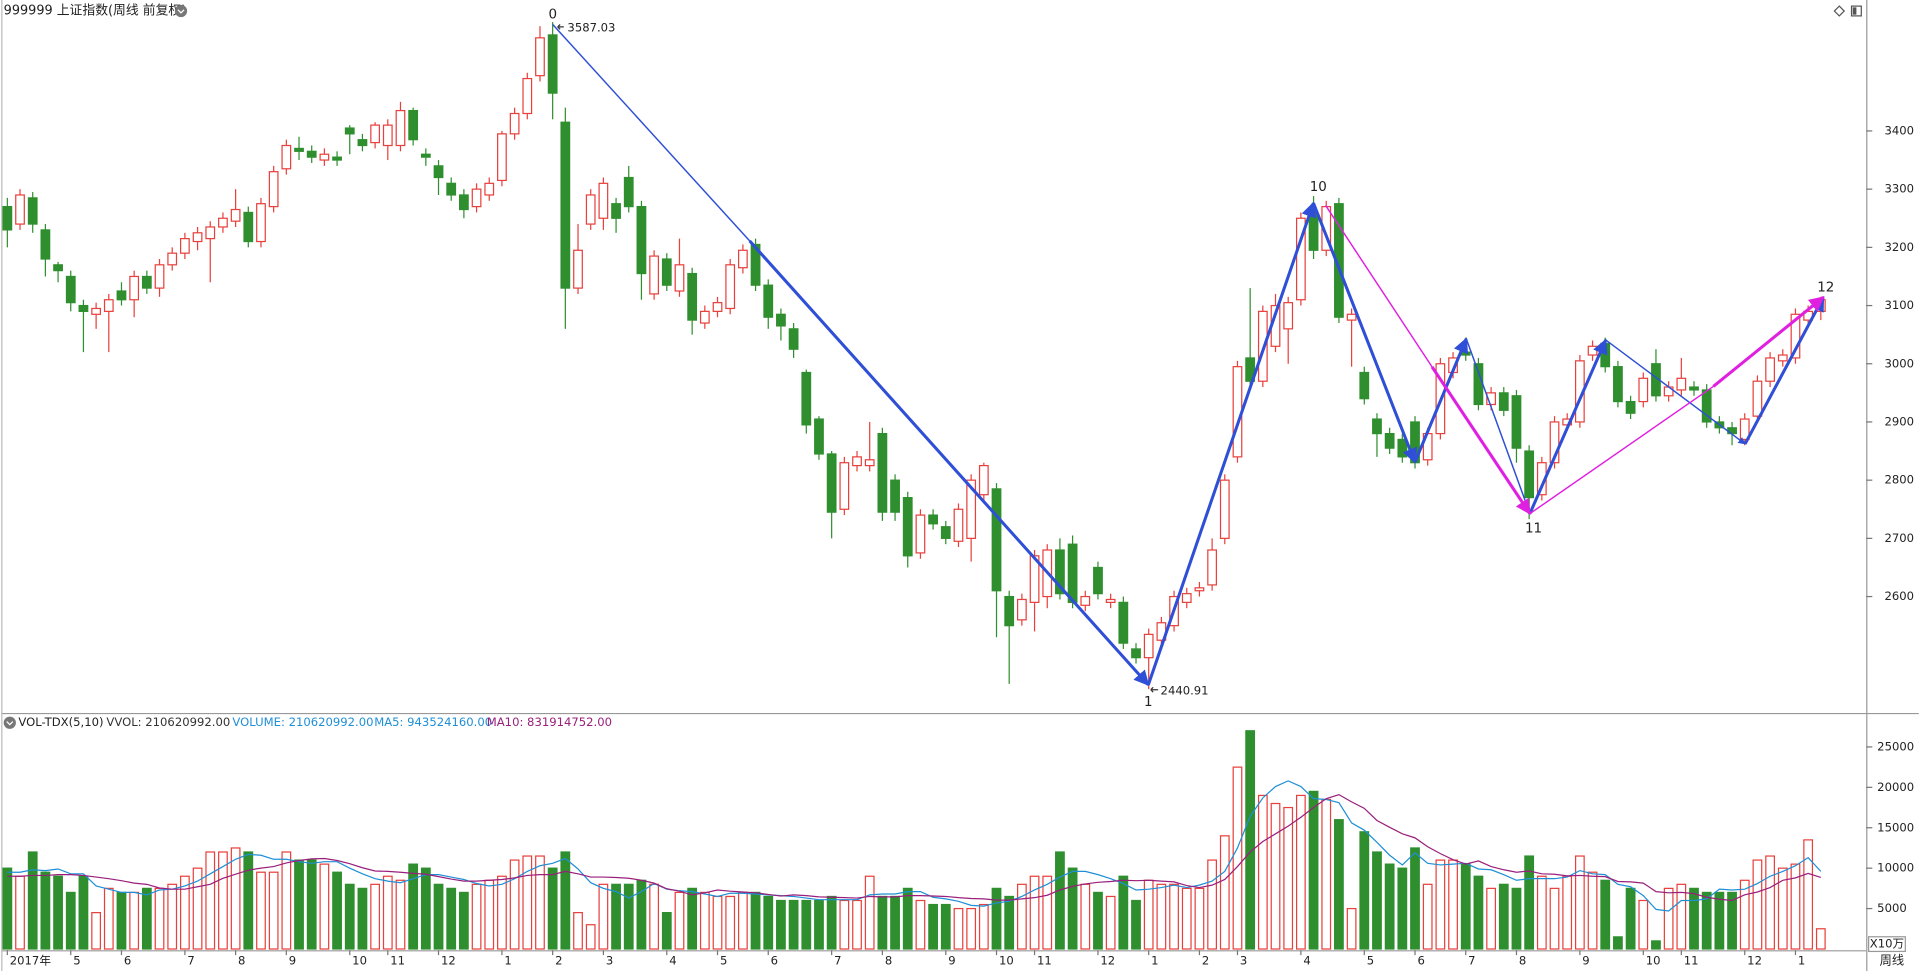  What do you see at coordinates (1900, 421) in the screenshot?
I see `y-tick-label: 2900` at bounding box center [1900, 421].